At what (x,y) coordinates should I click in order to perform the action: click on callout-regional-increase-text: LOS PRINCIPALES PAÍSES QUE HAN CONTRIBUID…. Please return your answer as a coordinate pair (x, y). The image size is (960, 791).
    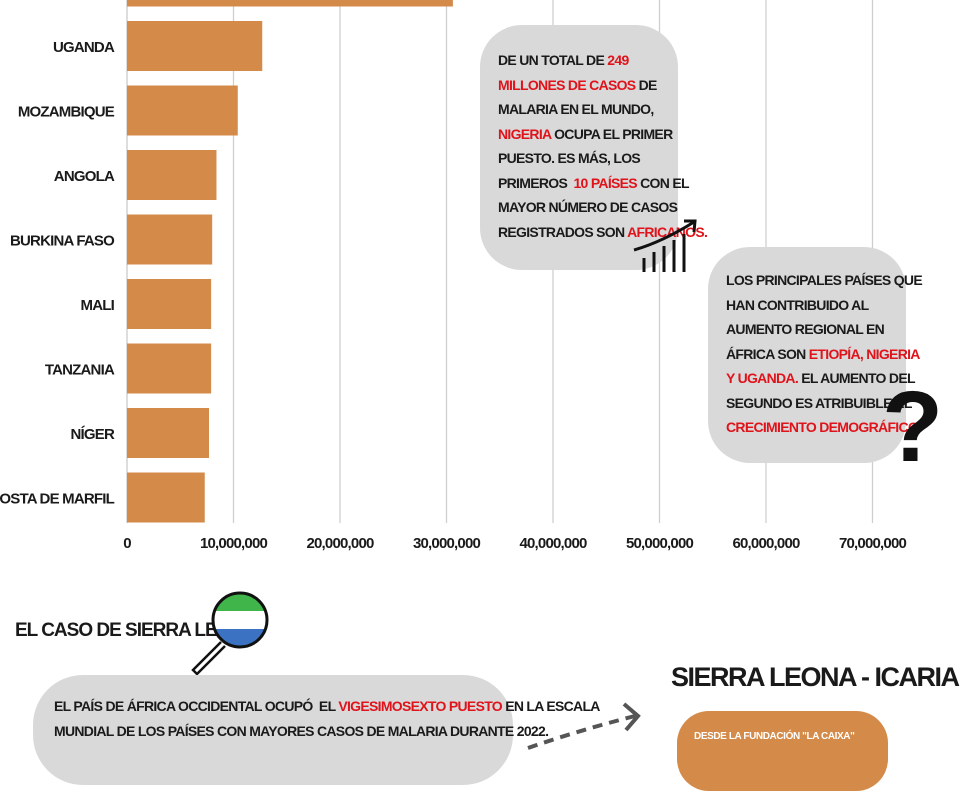
    Looking at the image, I should click on (824, 354).